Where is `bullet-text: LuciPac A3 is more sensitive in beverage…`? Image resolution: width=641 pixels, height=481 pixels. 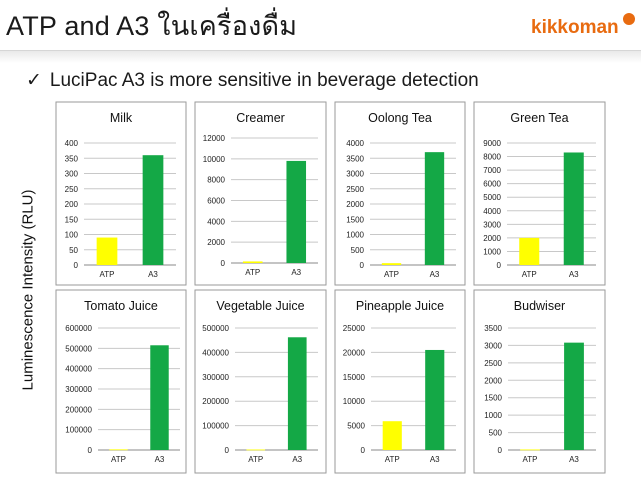
bullet-text: LuciPac A3 is more sensitive in beverage… is located at coordinates (264, 80).